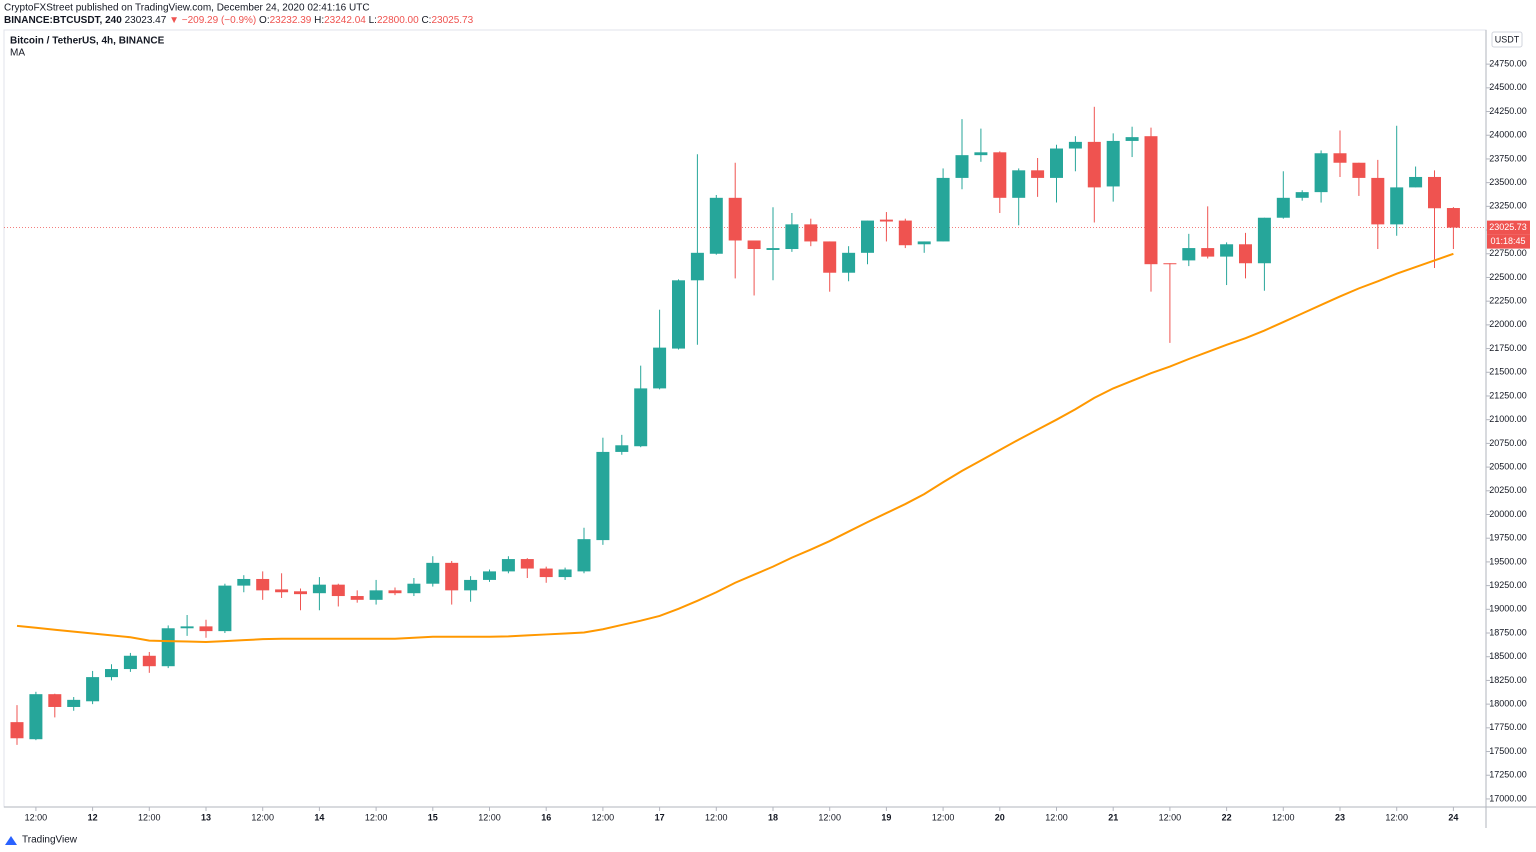 The image size is (1536, 852). I want to click on x-tick-label: 21, so click(1113, 817).